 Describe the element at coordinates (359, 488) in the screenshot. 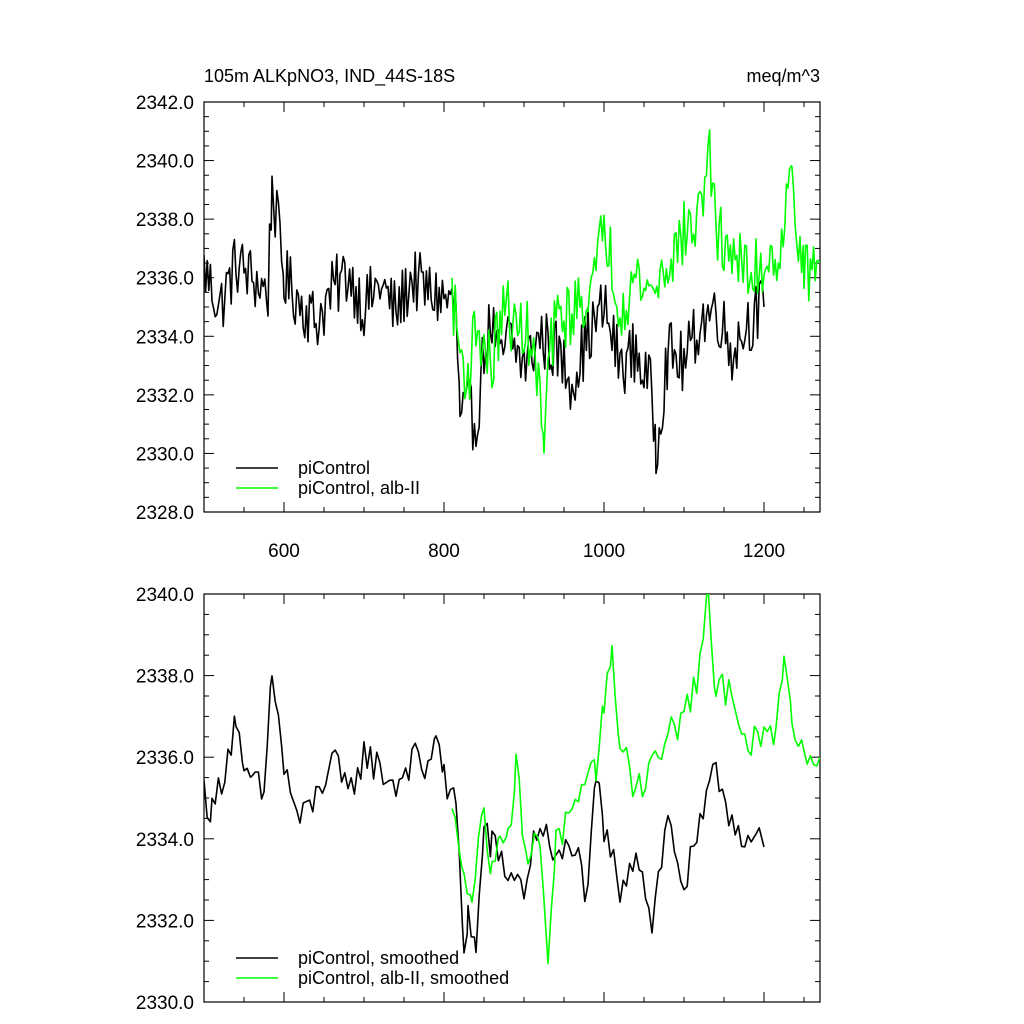

I see `legend-label: piControl, alb-II` at that location.